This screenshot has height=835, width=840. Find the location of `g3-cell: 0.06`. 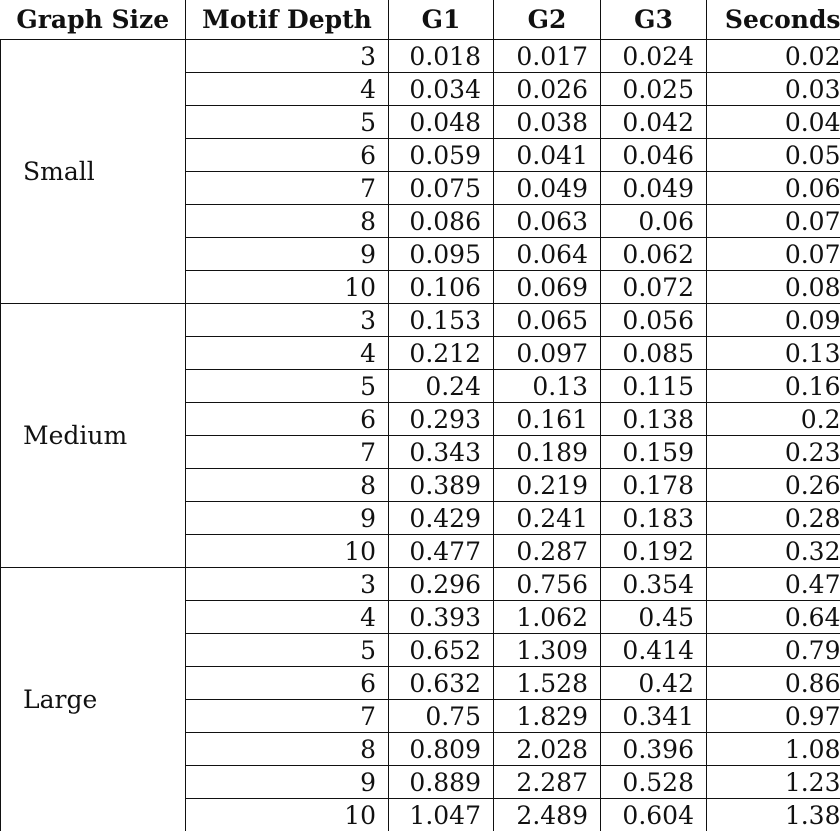

g3-cell: 0.06 is located at coordinates (653, 221).